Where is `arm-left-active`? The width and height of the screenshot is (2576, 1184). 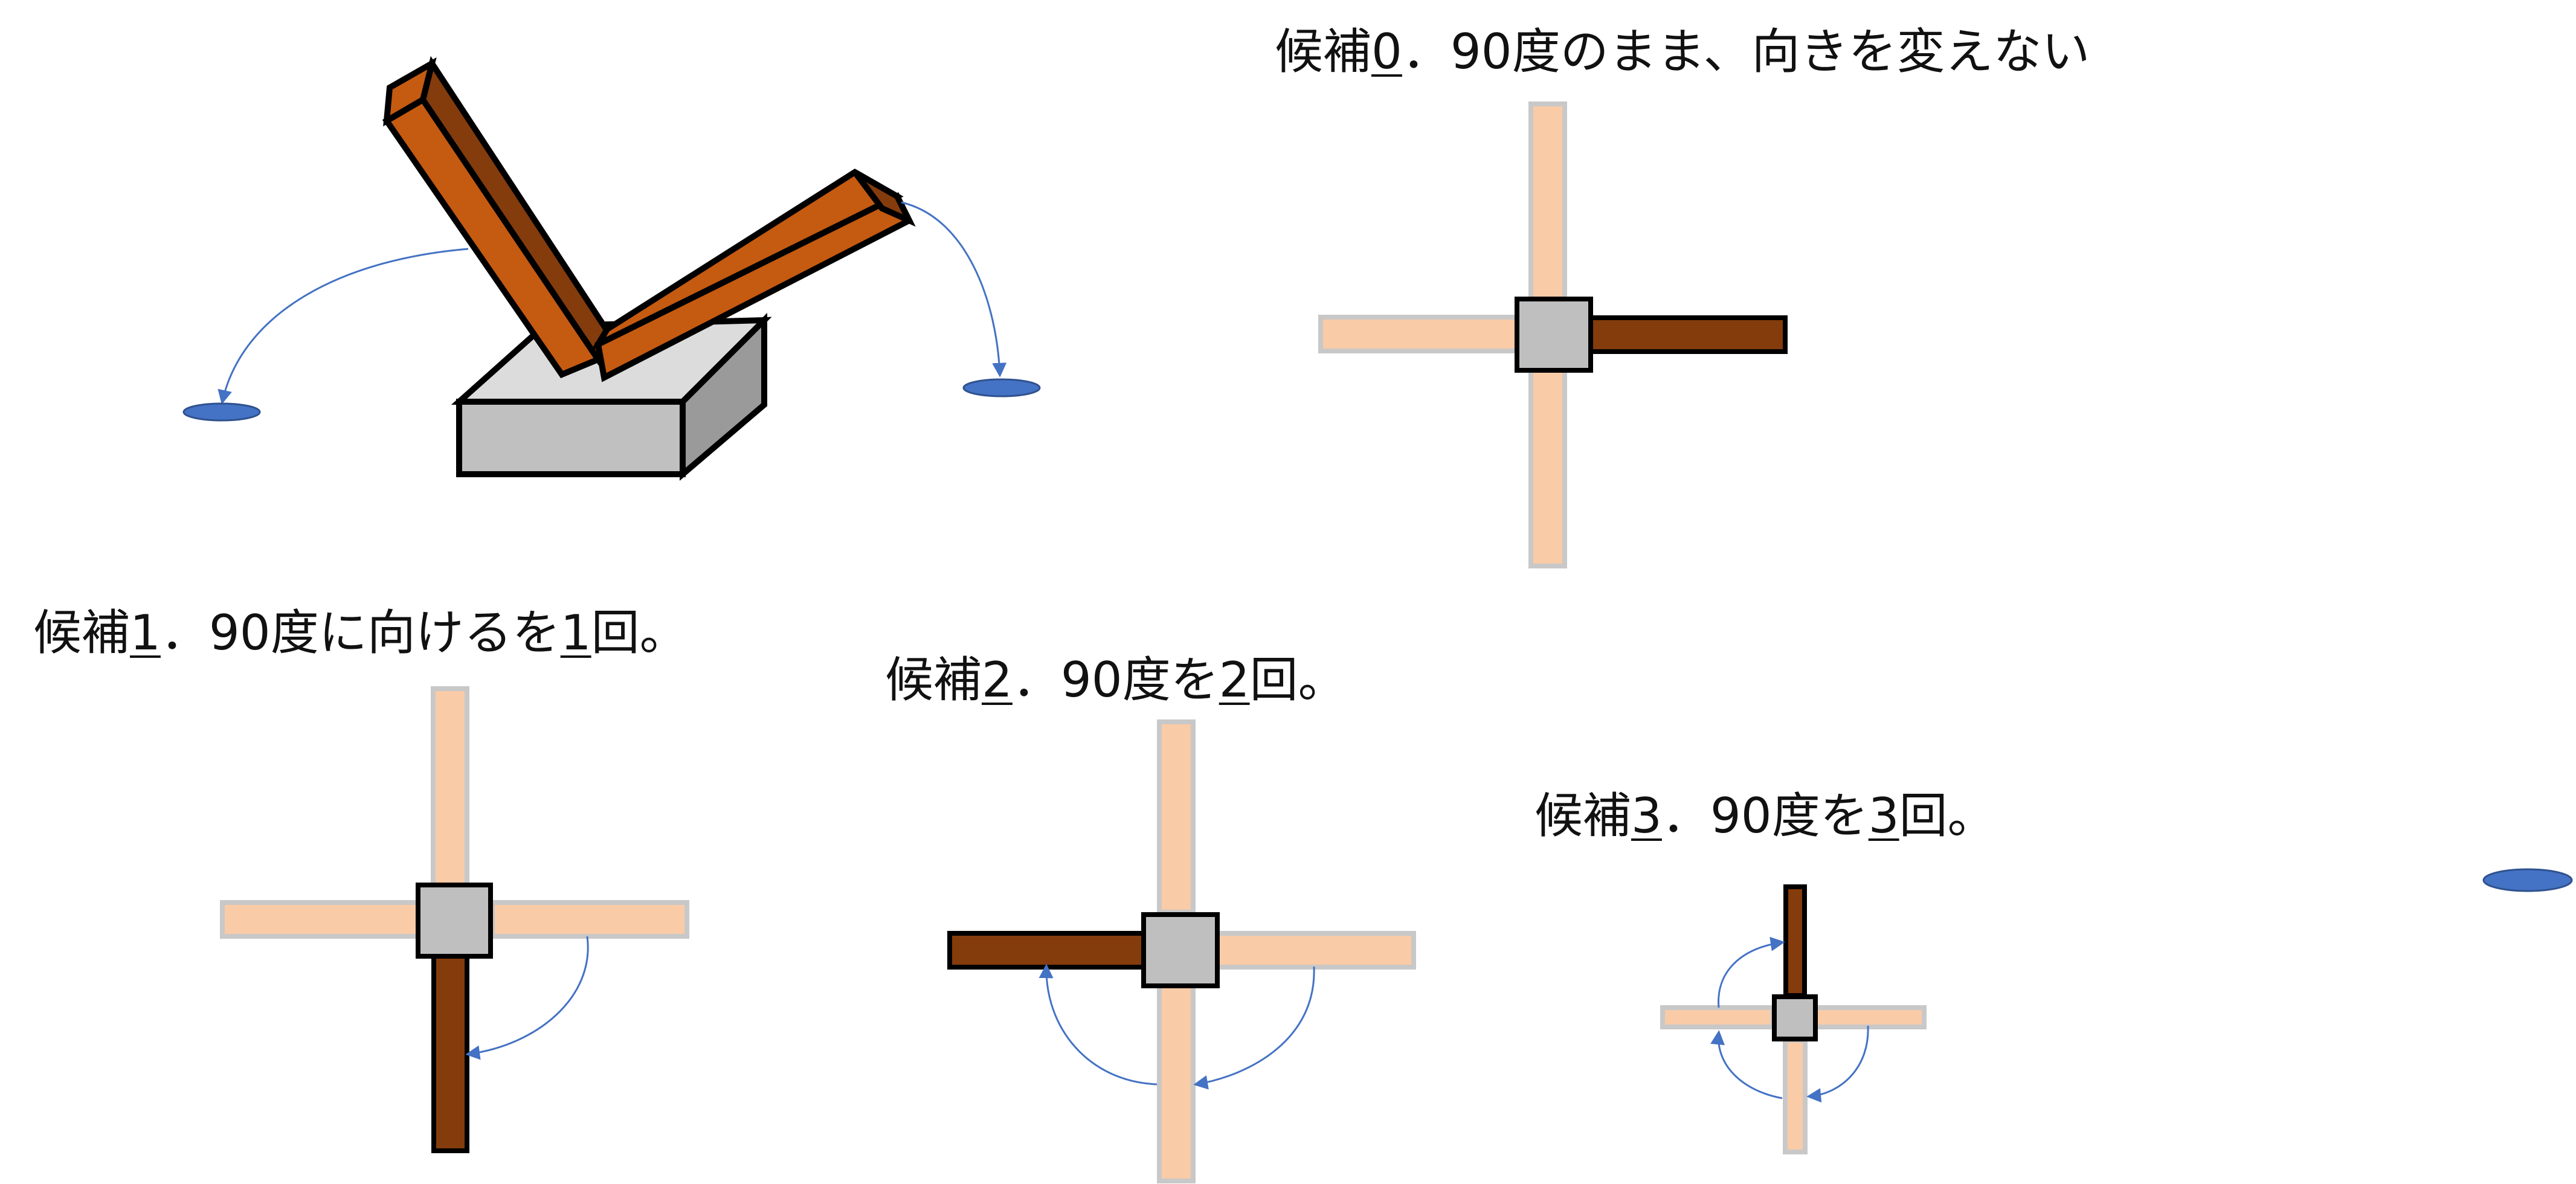
arm-left-active is located at coordinates (1049, 951).